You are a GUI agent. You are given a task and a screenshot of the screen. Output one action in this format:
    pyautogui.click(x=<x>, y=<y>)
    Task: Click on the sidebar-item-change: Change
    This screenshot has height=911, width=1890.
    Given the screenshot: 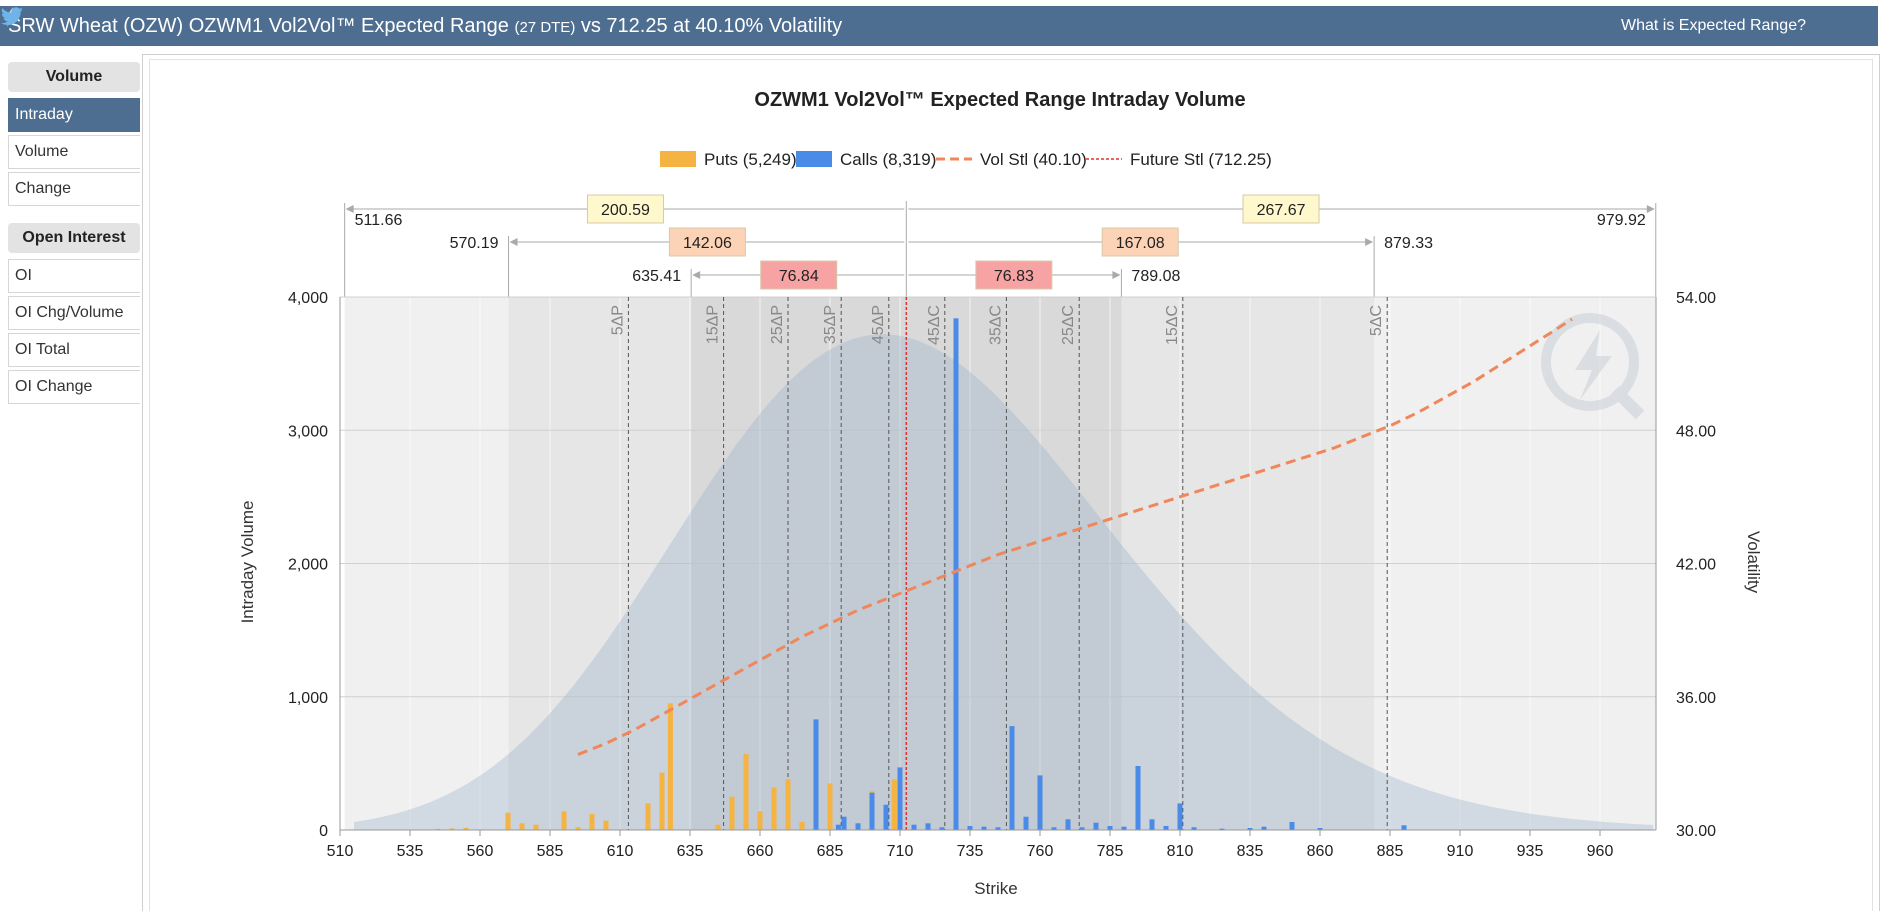 What is the action you would take?
    pyautogui.click(x=74, y=189)
    